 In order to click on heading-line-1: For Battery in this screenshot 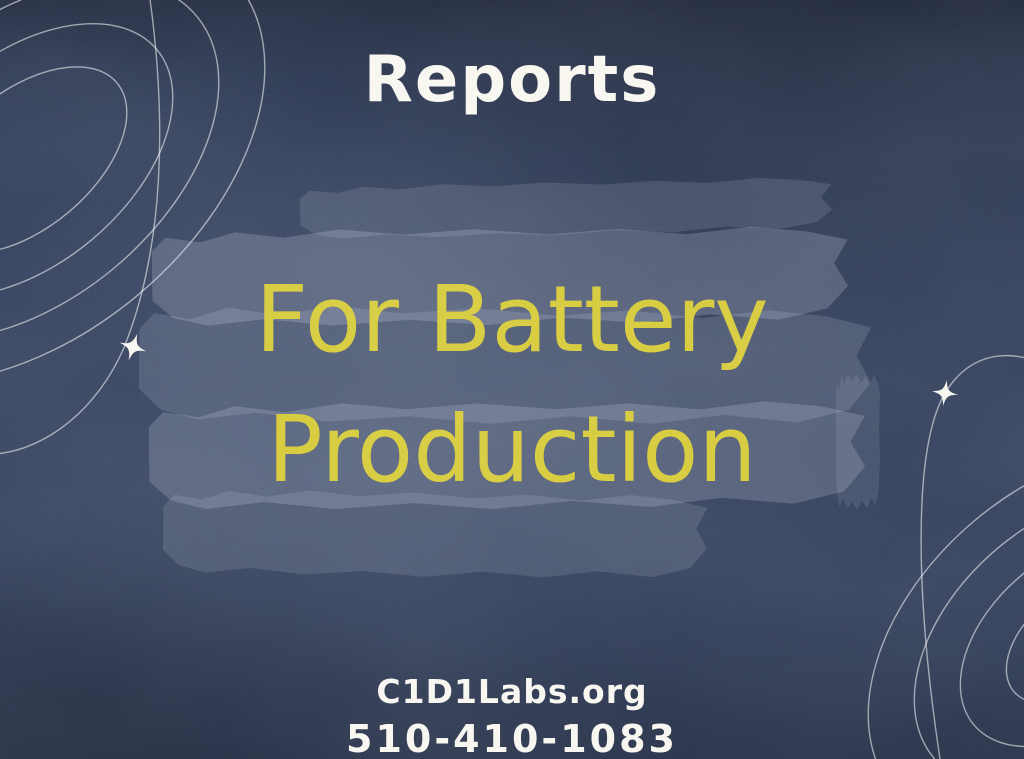, I will do `click(512, 319)`.